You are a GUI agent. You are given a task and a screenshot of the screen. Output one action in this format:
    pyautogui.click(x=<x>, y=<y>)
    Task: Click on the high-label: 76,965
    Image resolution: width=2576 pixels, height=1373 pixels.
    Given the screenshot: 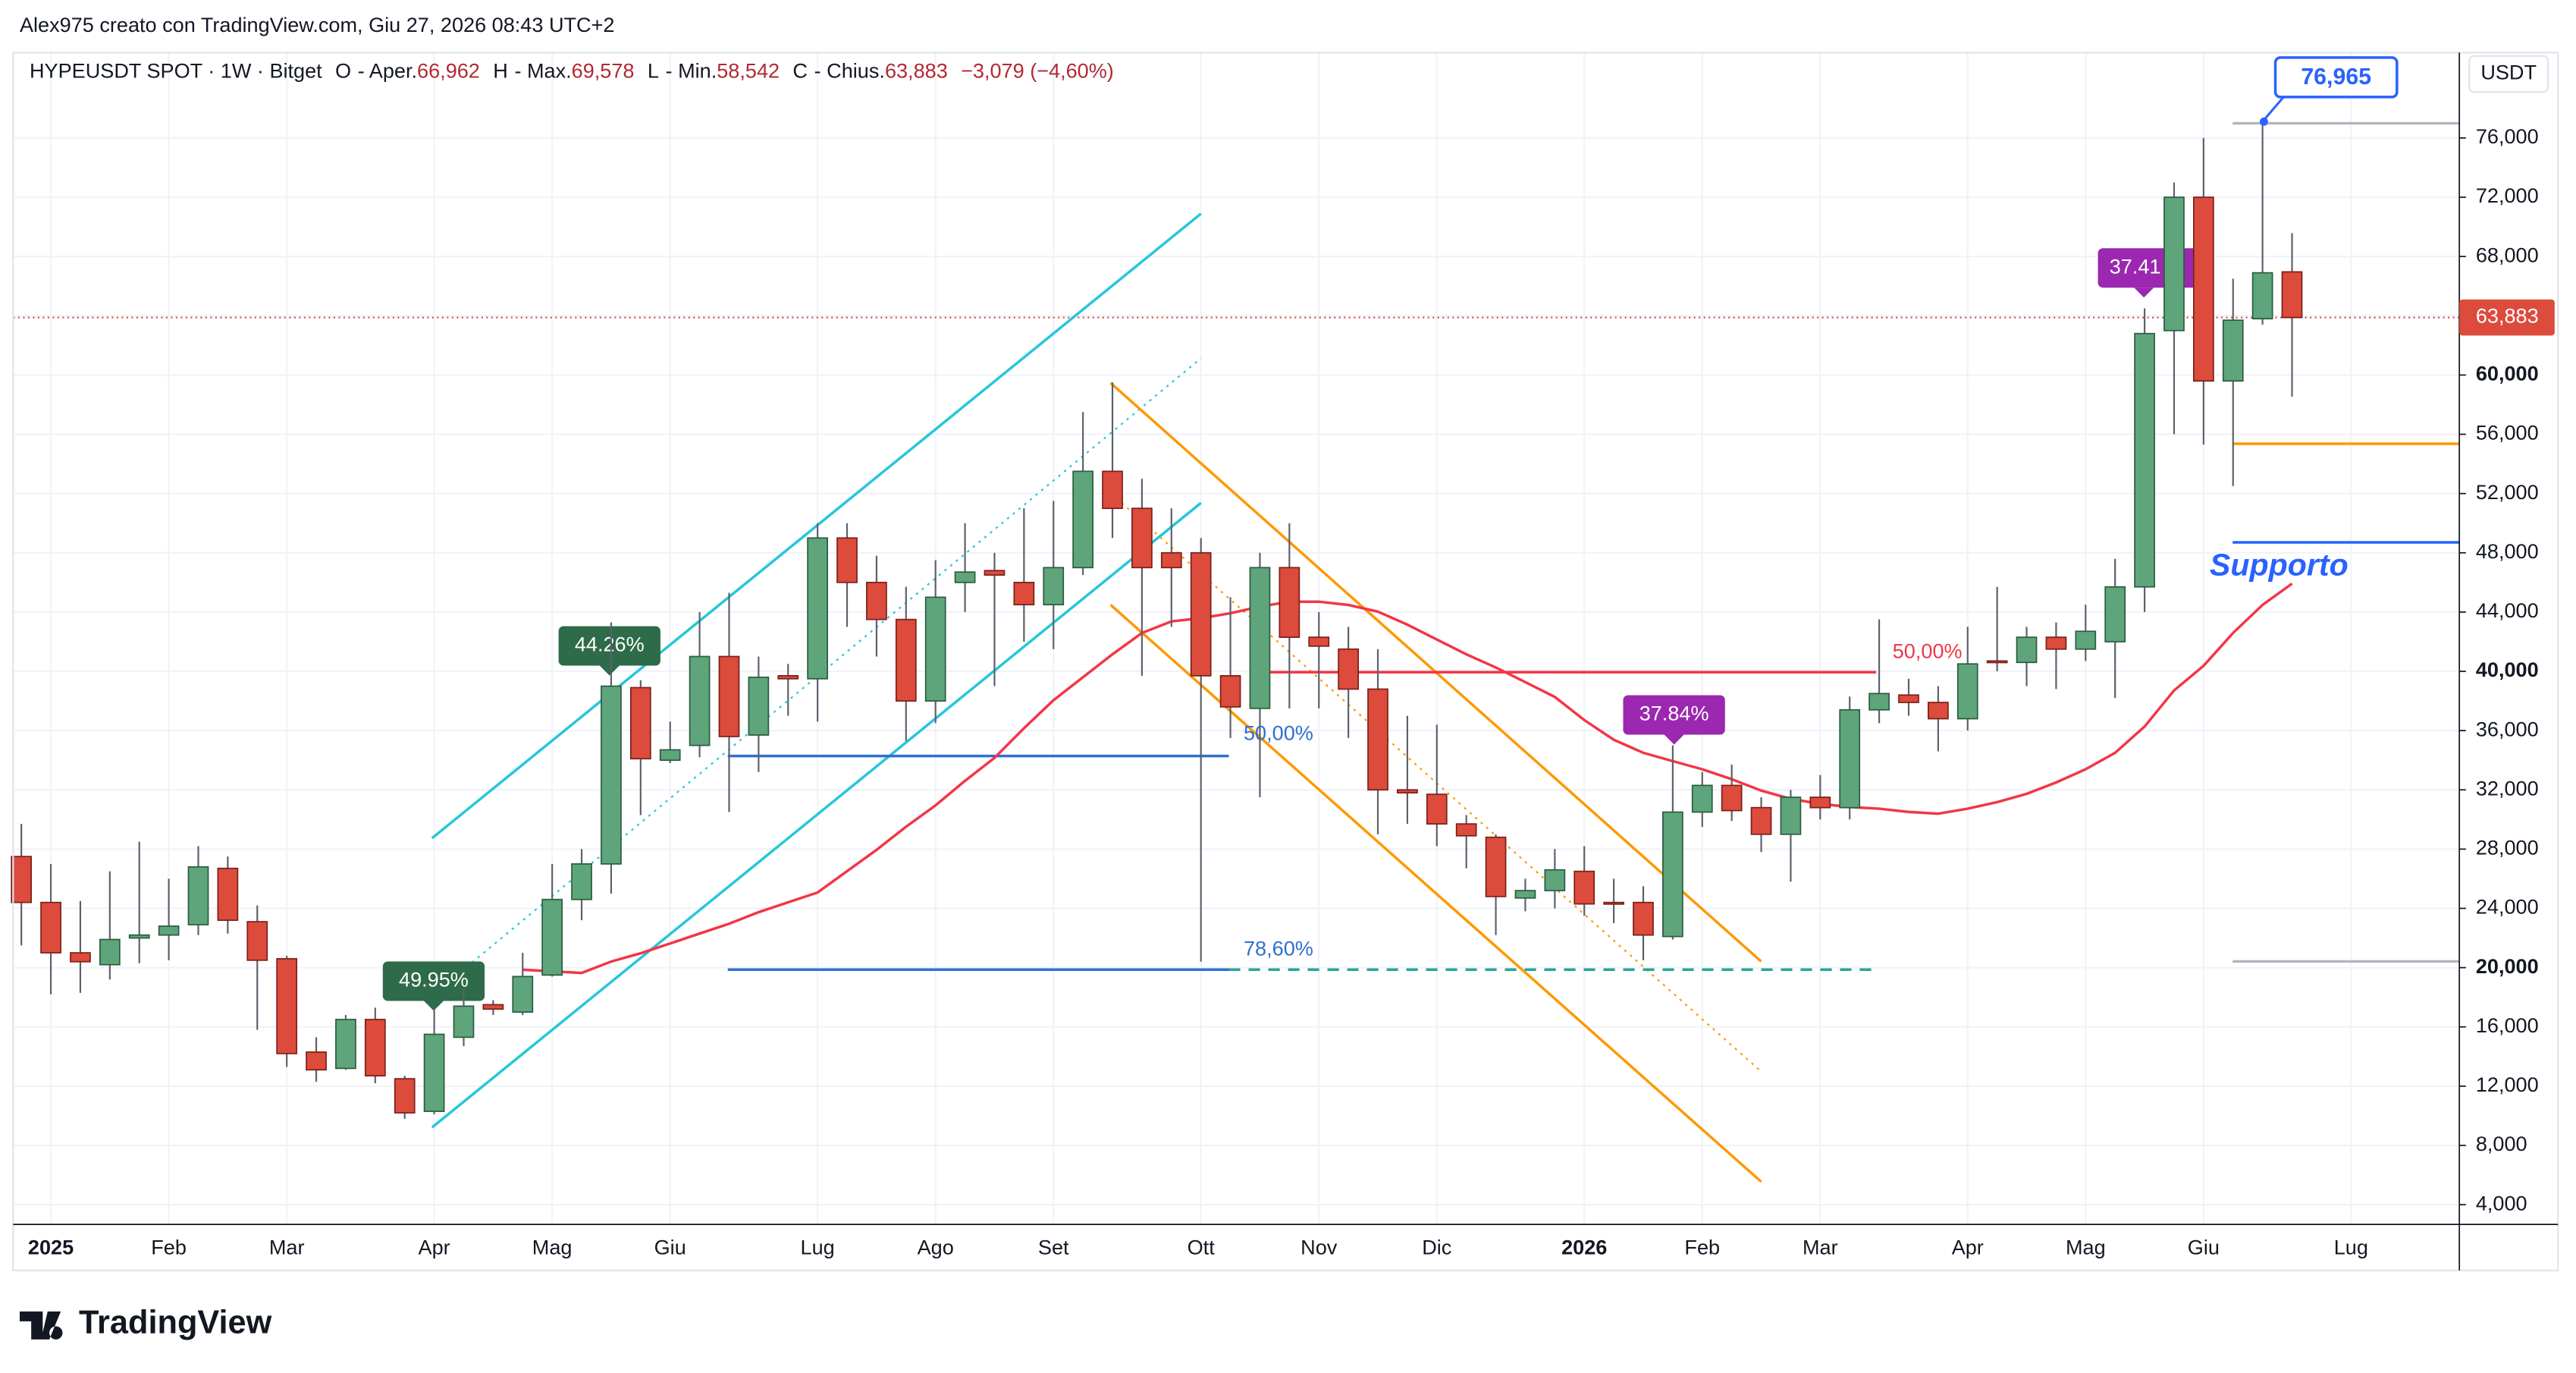 What is the action you would take?
    pyautogui.click(x=2336, y=77)
    